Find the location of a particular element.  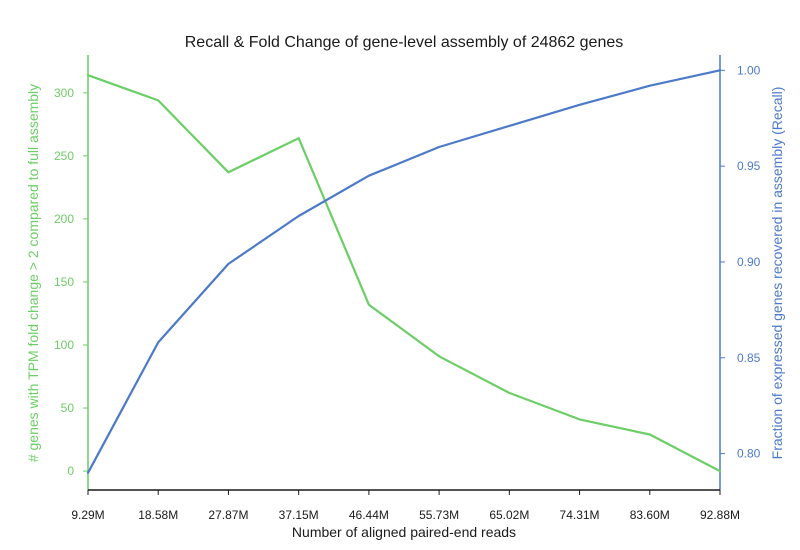

x-tick-label: 92.88M is located at coordinates (720, 515).